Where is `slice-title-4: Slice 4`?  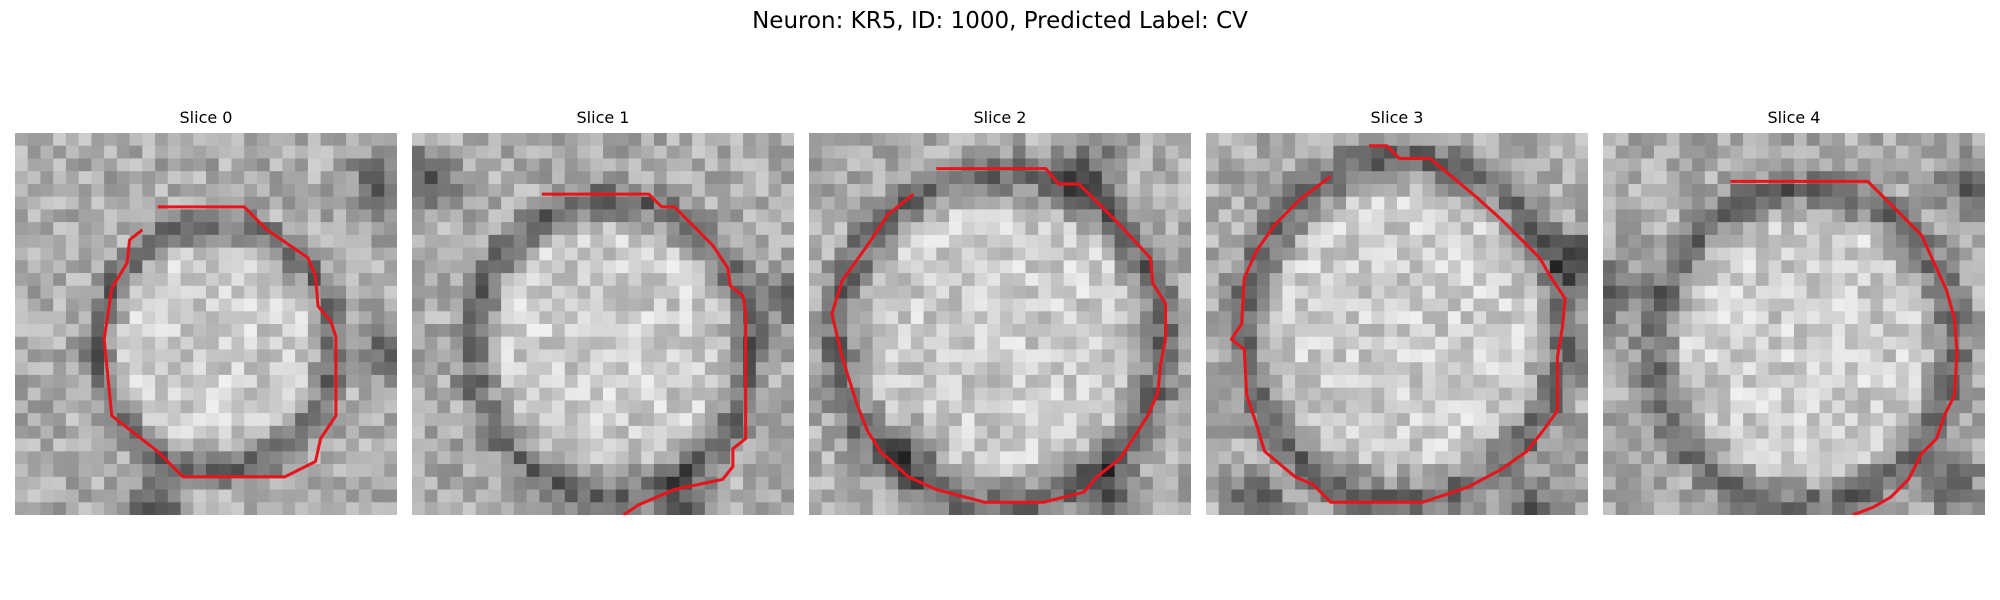 slice-title-4: Slice 4 is located at coordinates (1794, 117).